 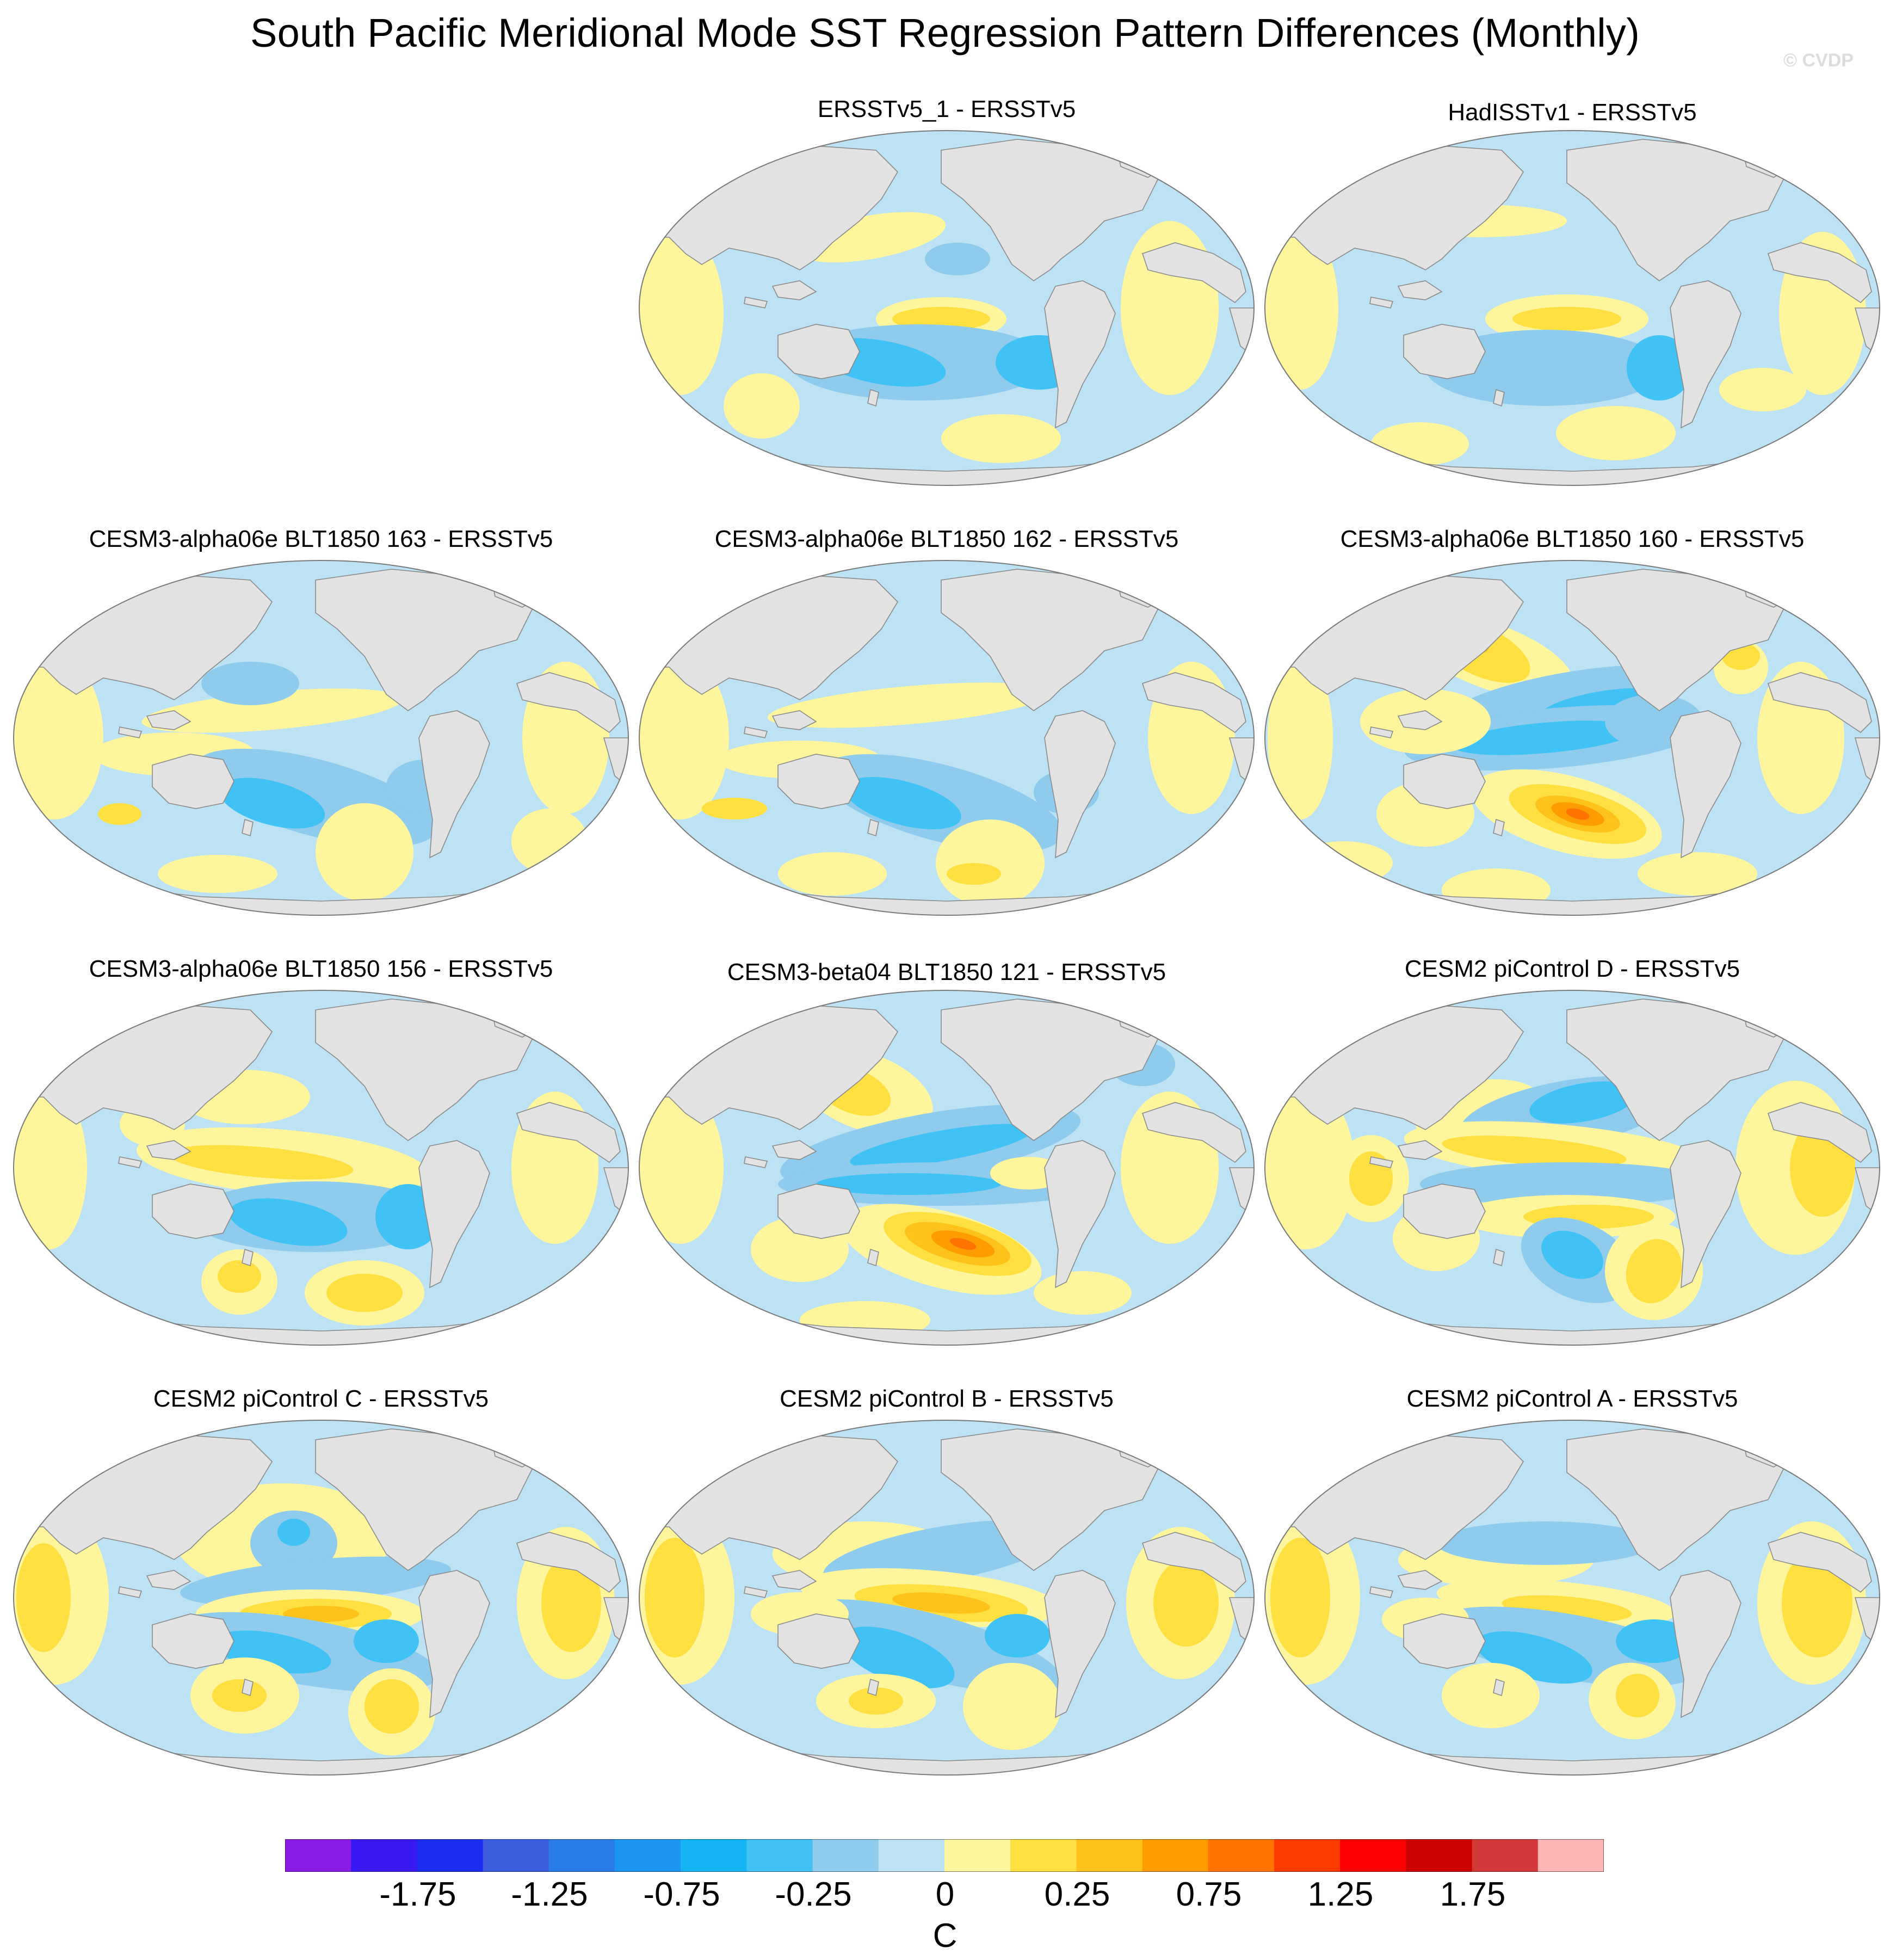 I want to click on panel-title-3: CESM3-alpha06e BLT1850 163 - ERSSTv5, so click(x=321, y=539).